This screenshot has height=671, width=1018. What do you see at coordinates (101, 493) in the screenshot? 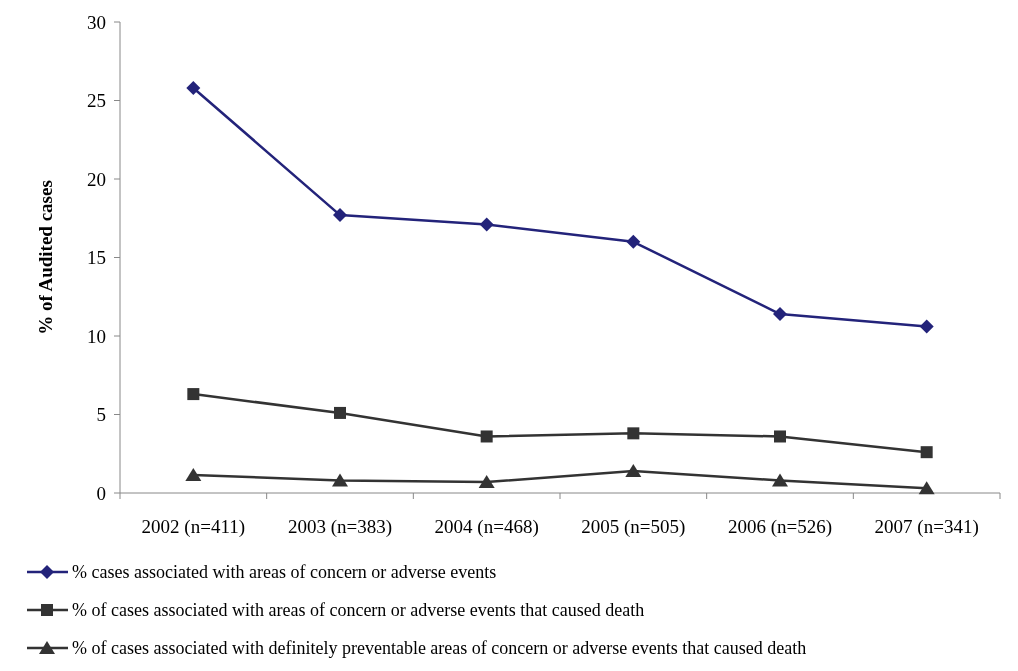
I see `y-tick-label: 0` at bounding box center [101, 493].